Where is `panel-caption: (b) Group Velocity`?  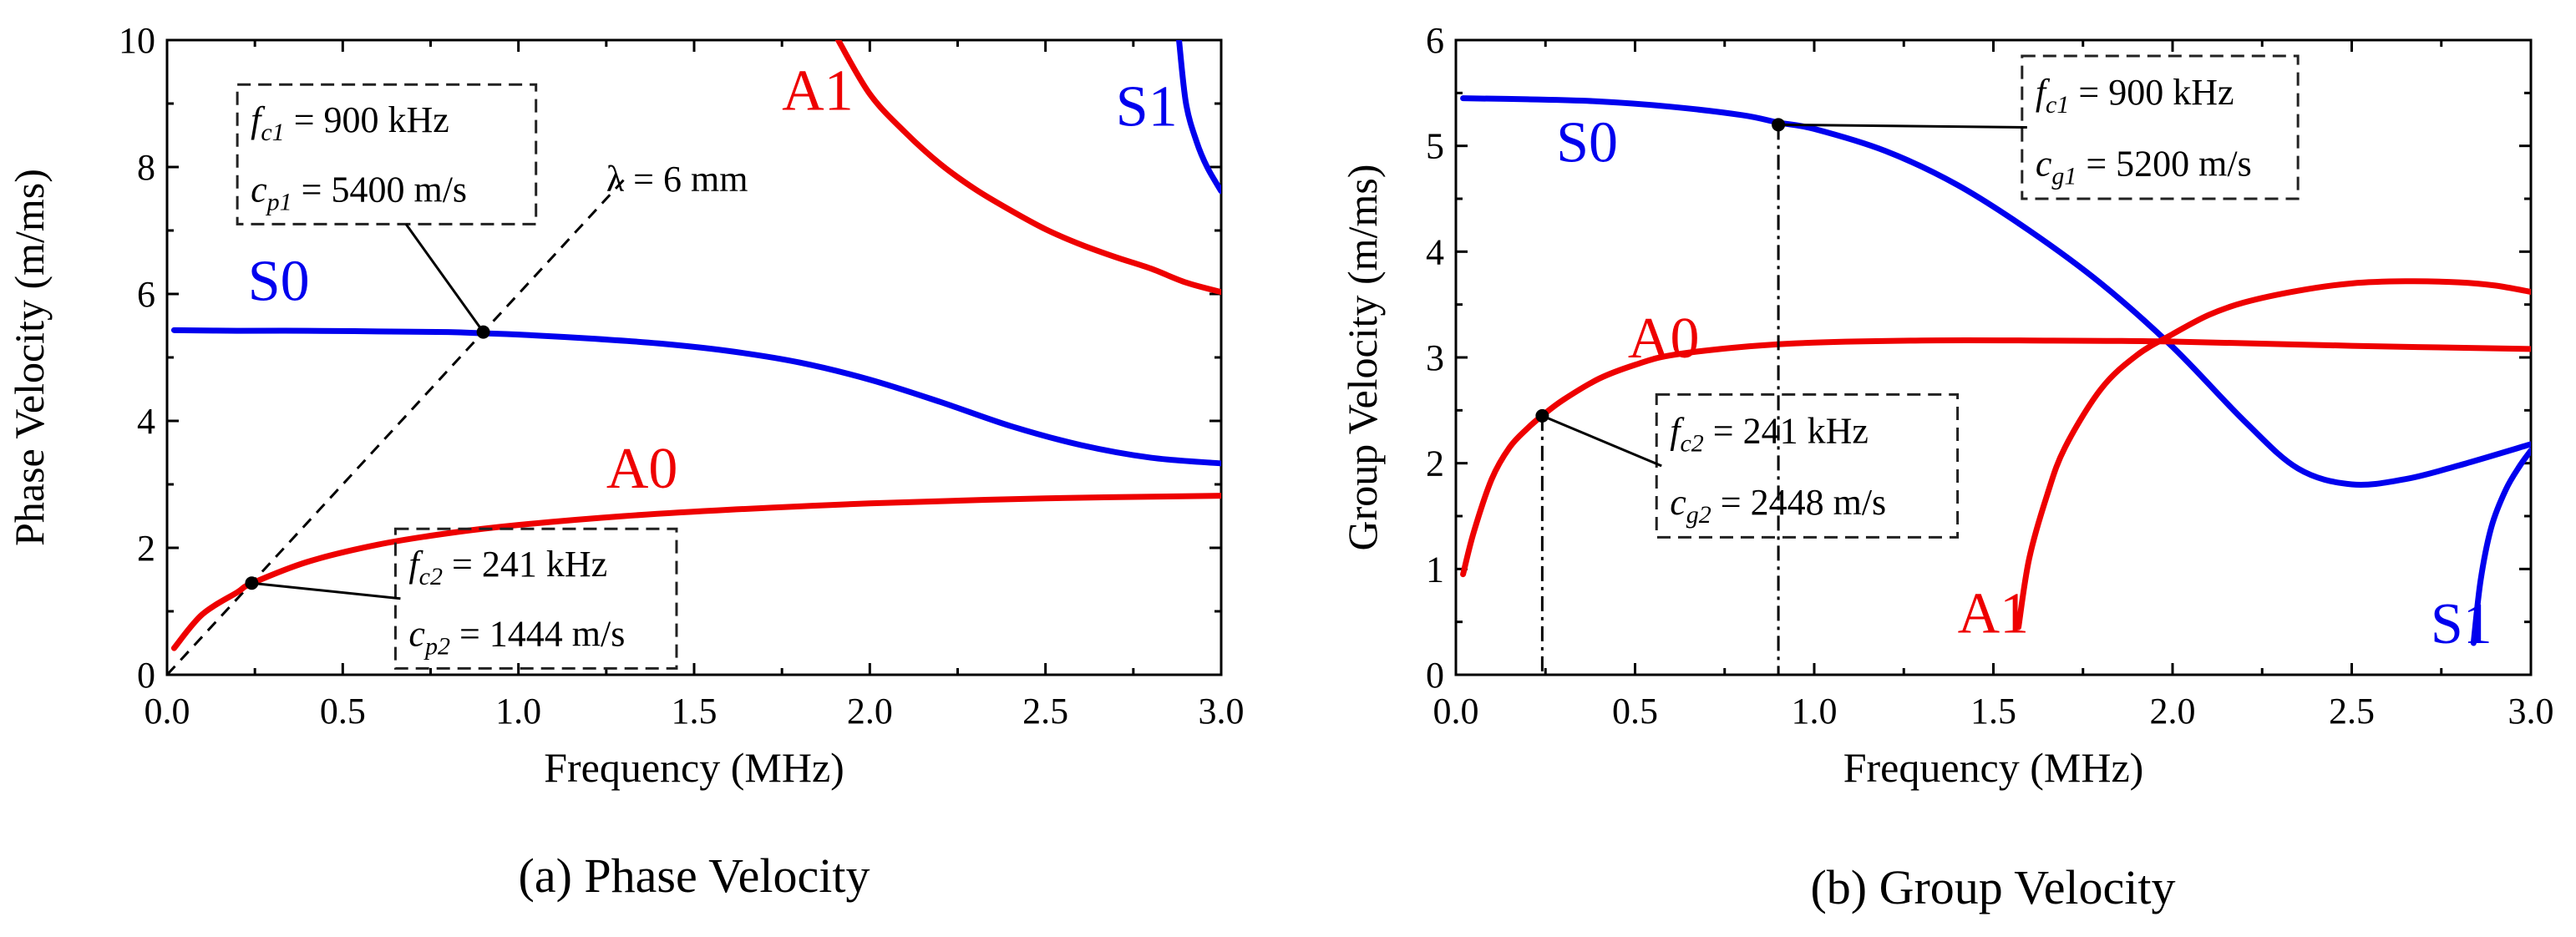
panel-caption: (b) Group Velocity is located at coordinates (1992, 887).